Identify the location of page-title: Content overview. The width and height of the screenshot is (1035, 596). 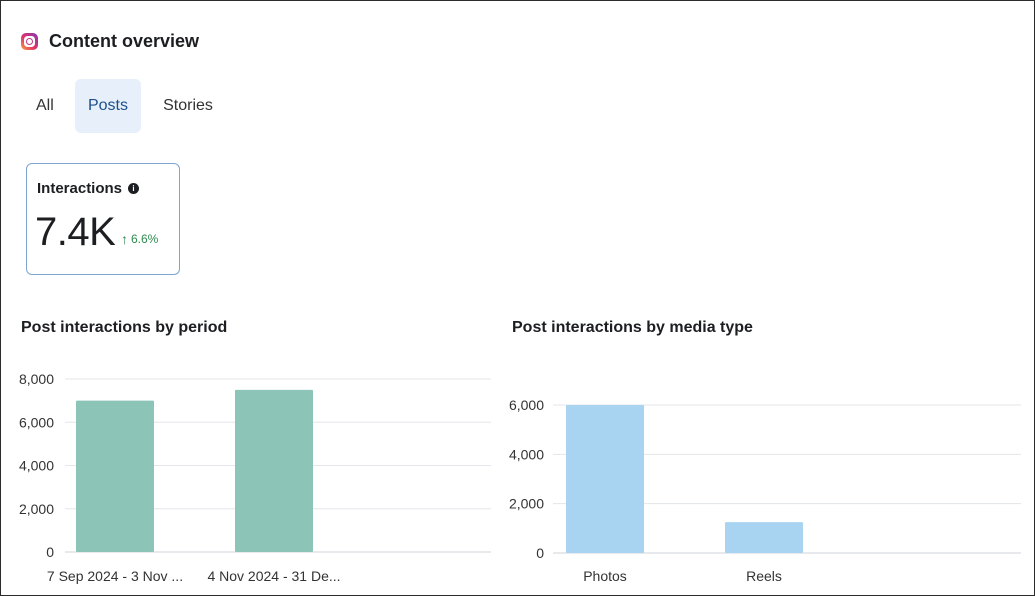
(124, 40).